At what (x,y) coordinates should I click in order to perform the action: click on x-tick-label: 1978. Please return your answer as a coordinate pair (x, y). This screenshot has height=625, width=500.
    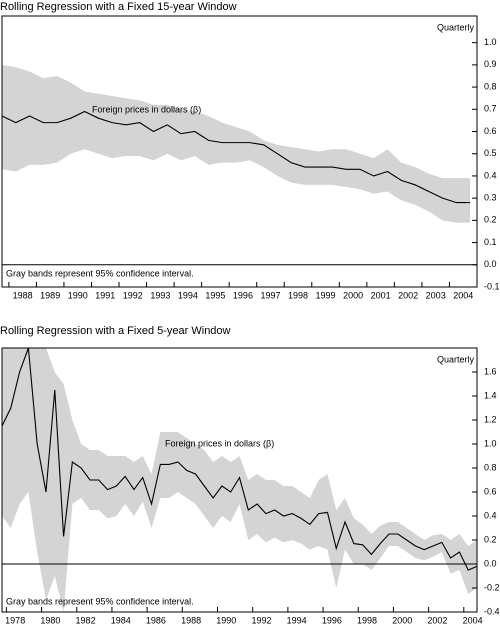
    Looking at the image, I should click on (15, 620).